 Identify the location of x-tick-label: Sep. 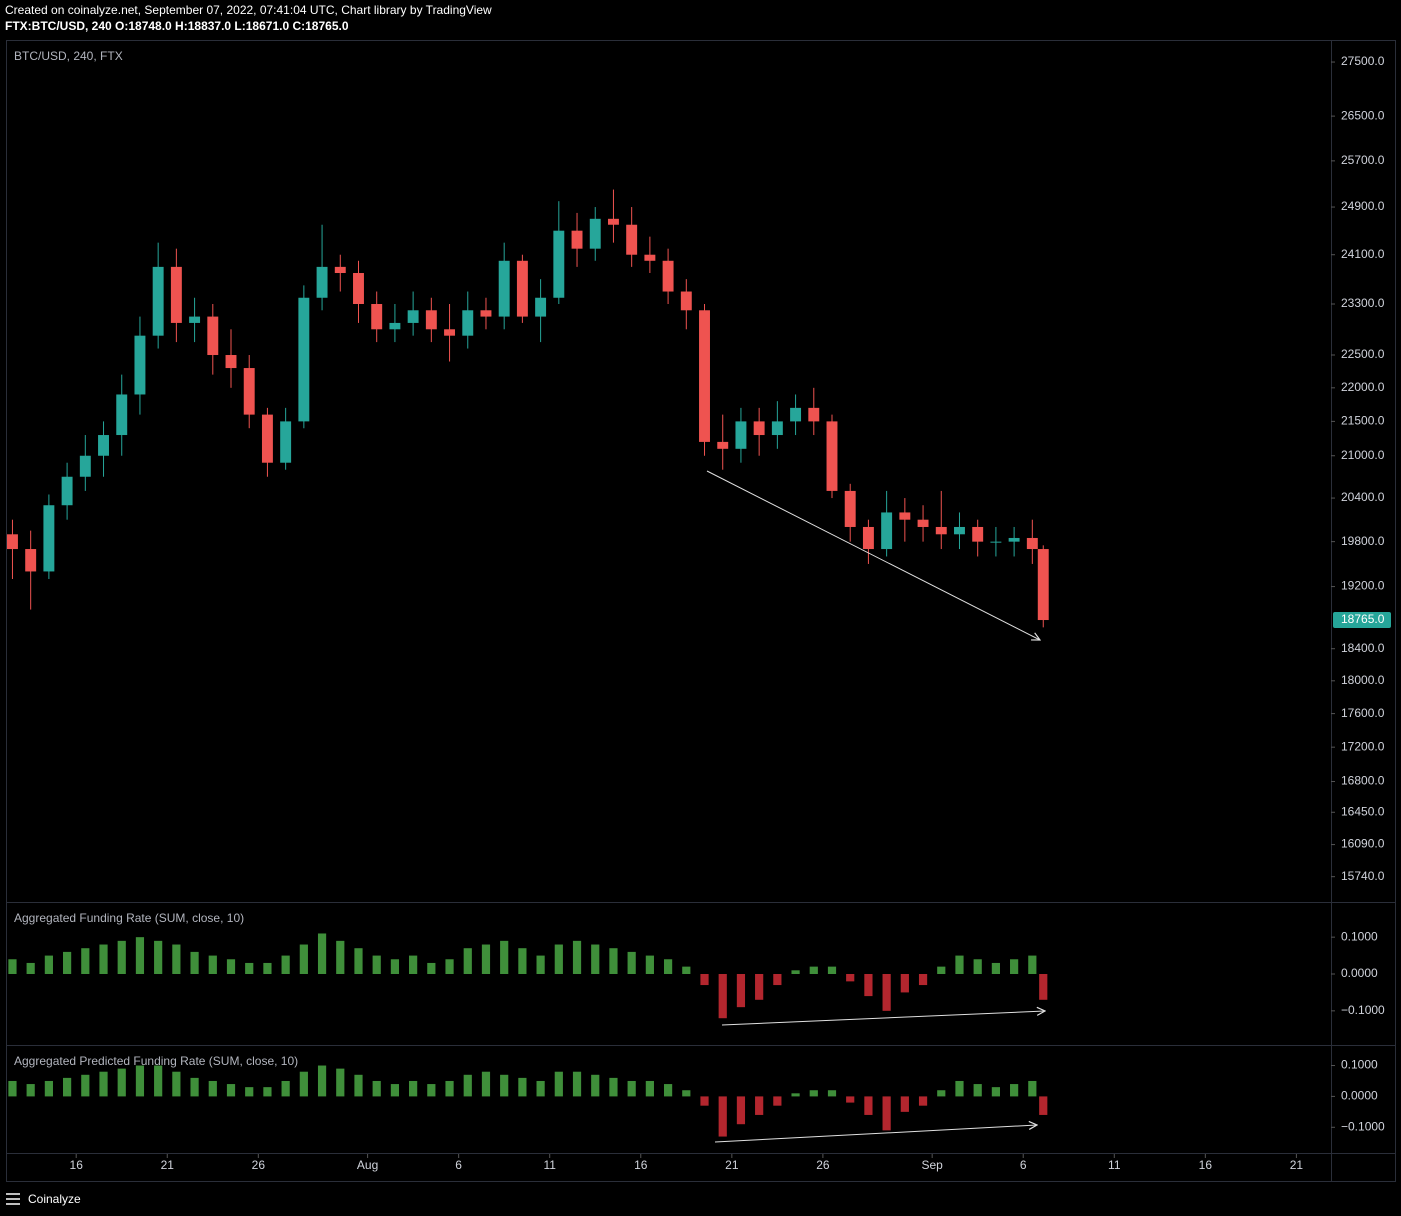
(932, 1165).